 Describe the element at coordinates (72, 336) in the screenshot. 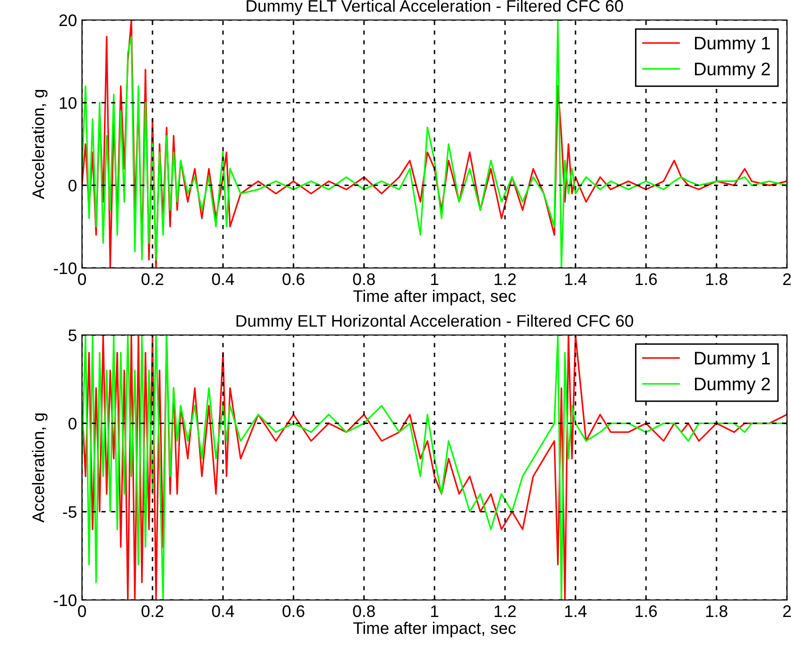

I see `y-tick-label: 5` at that location.